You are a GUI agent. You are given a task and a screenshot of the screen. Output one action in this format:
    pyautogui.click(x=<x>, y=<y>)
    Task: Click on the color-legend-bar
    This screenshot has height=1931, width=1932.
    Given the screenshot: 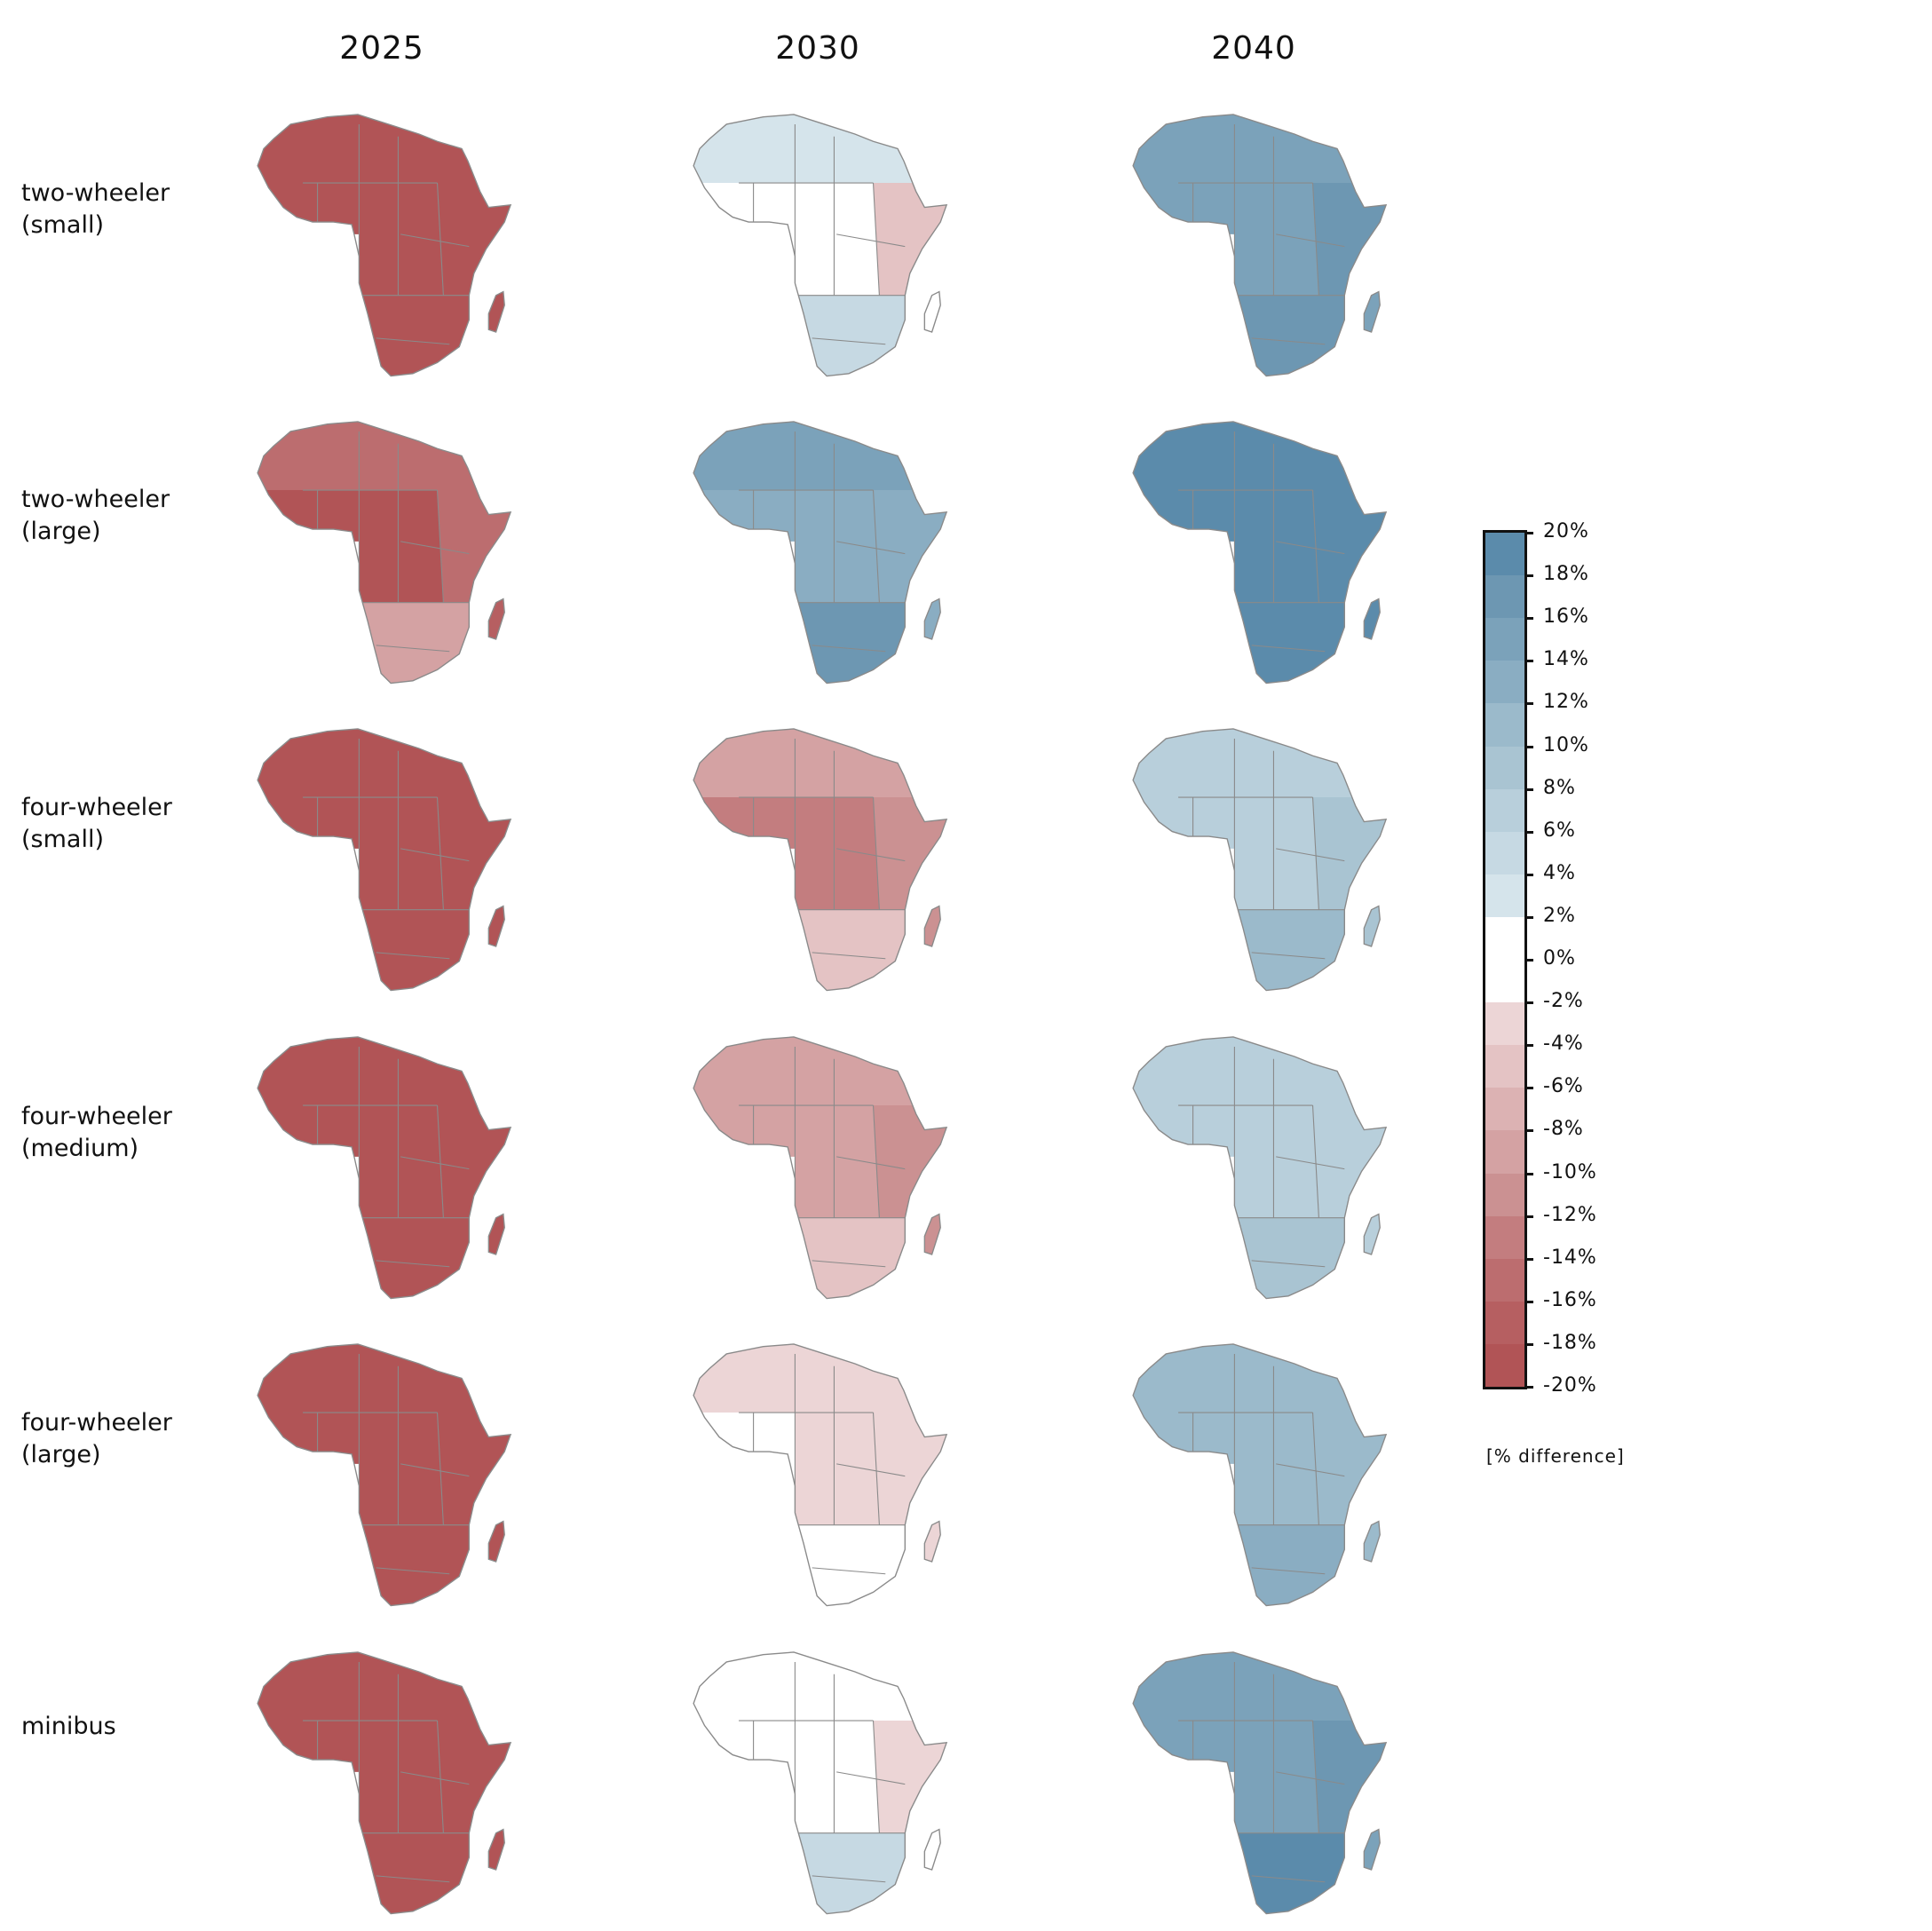 What is the action you would take?
    pyautogui.click(x=1505, y=959)
    